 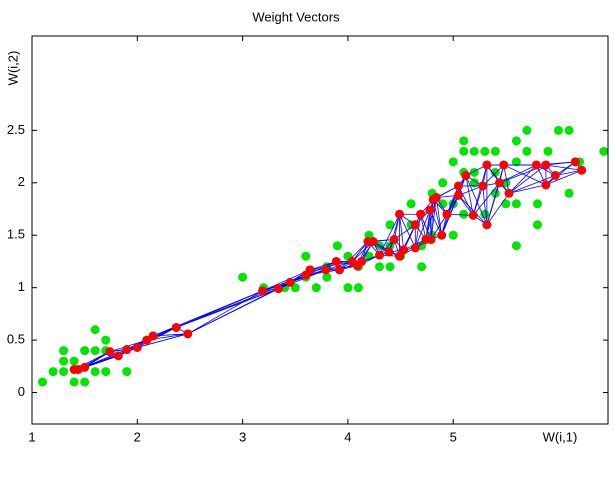 I want to click on y-axis-label: W(i,2), so click(x=12, y=68).